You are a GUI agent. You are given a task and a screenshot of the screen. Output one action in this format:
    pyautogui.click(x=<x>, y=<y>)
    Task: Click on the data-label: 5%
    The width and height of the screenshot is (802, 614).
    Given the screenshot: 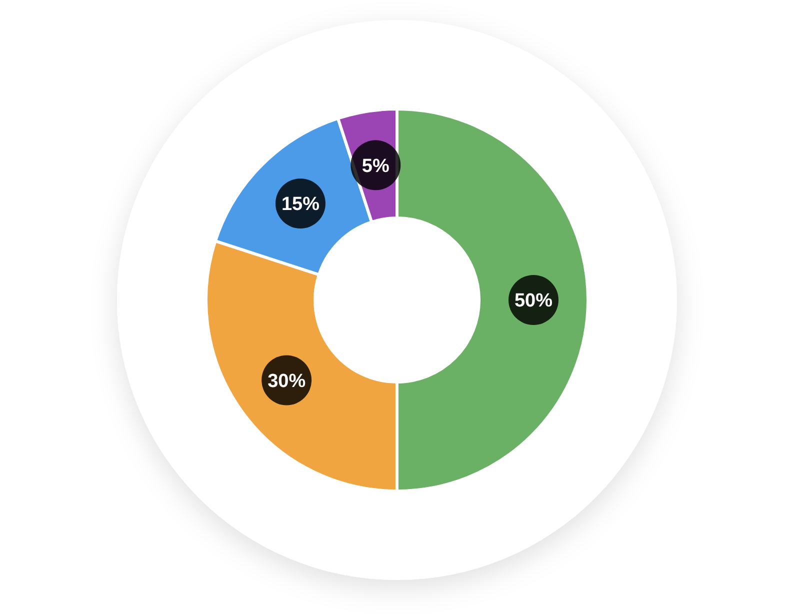 What is the action you would take?
    pyautogui.click(x=376, y=166)
    